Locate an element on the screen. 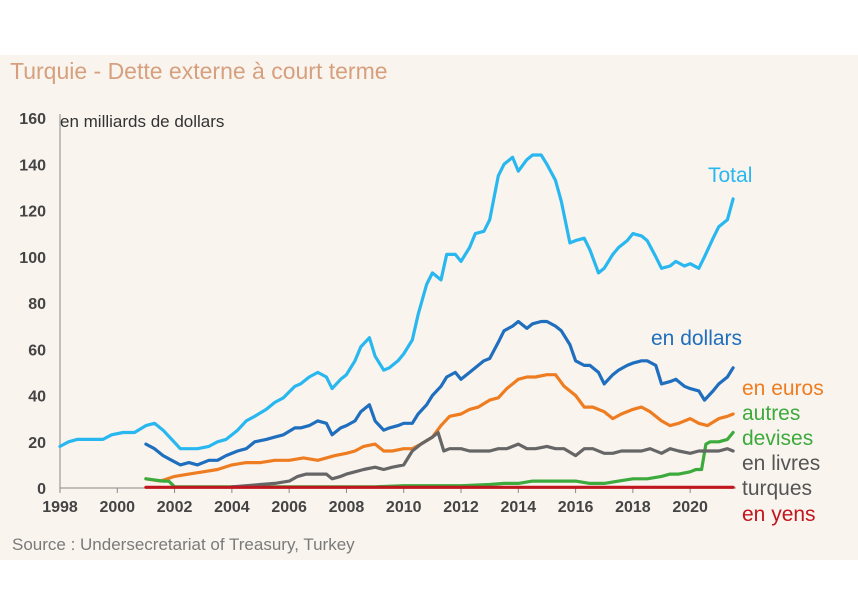  series-label: en dollars is located at coordinates (697, 338).